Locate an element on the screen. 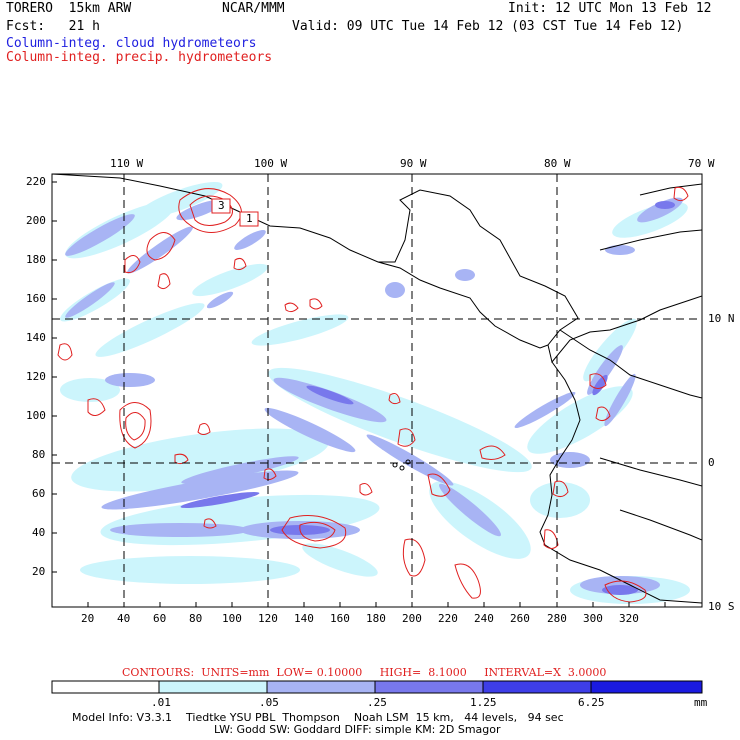 Image resolution: width=740 pixels, height=740 pixels. lon-label: 100 W is located at coordinates (271, 163).